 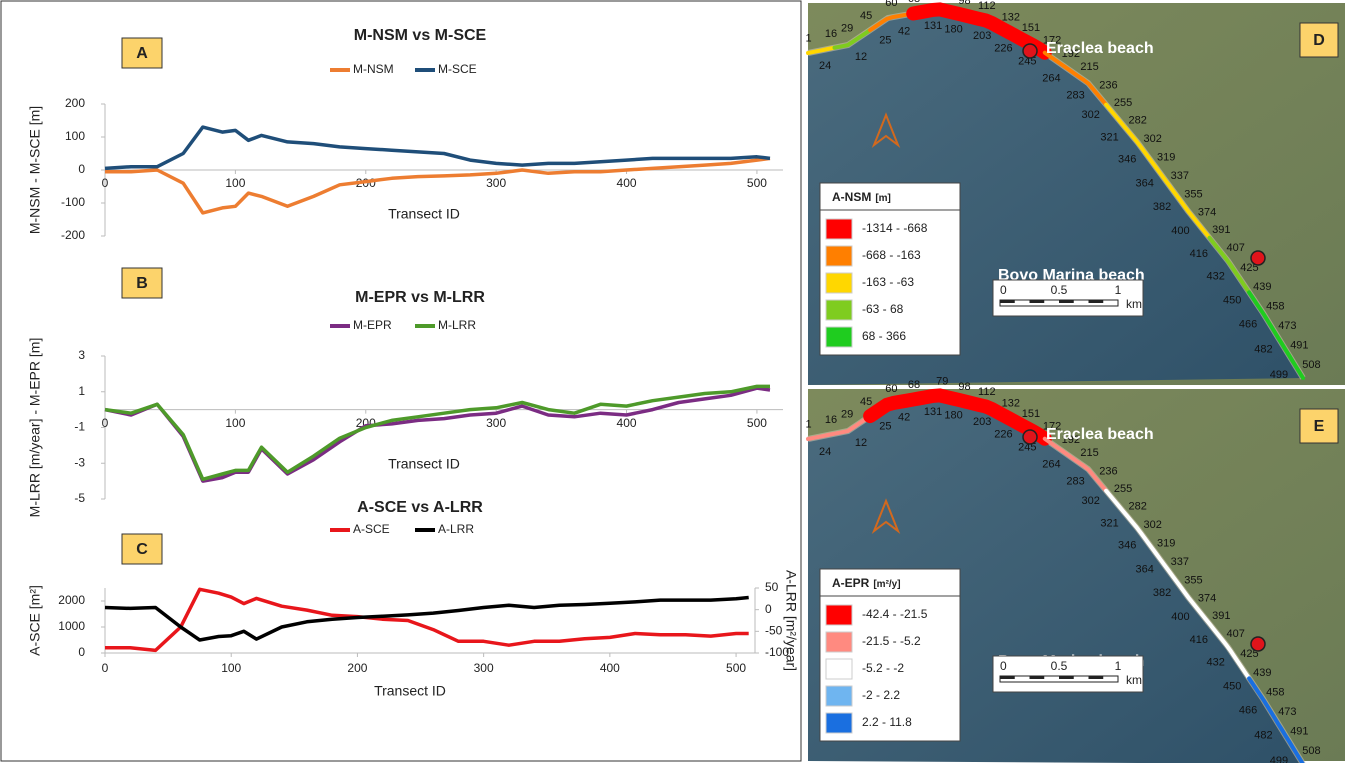 What do you see at coordinates (953, 29) in the screenshot?
I see `transect-label: 180` at bounding box center [953, 29].